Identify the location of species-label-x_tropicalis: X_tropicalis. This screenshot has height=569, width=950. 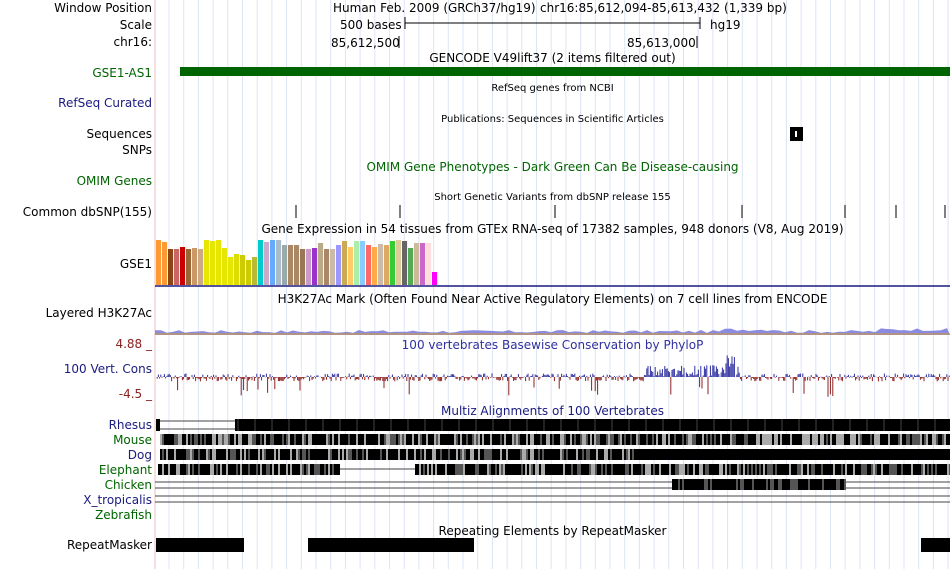
(117, 500).